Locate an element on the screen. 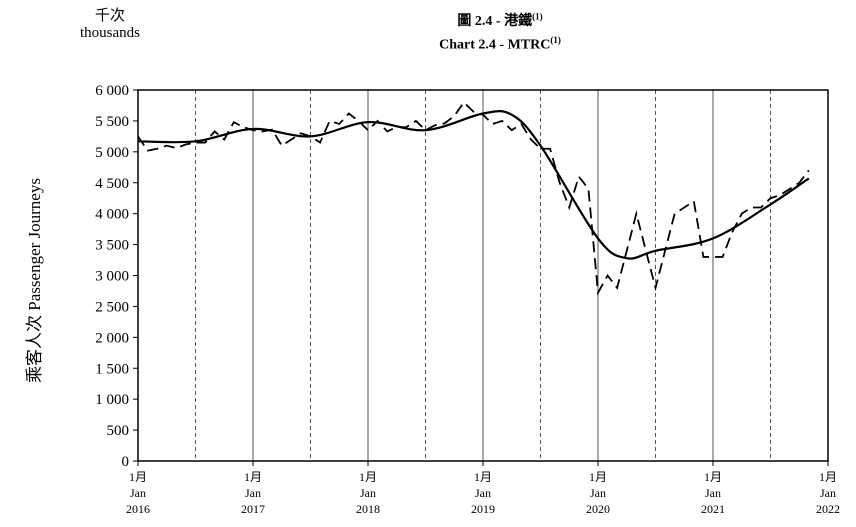 This screenshot has width=856, height=527. x-tick-label-year: 2020 is located at coordinates (598, 509).